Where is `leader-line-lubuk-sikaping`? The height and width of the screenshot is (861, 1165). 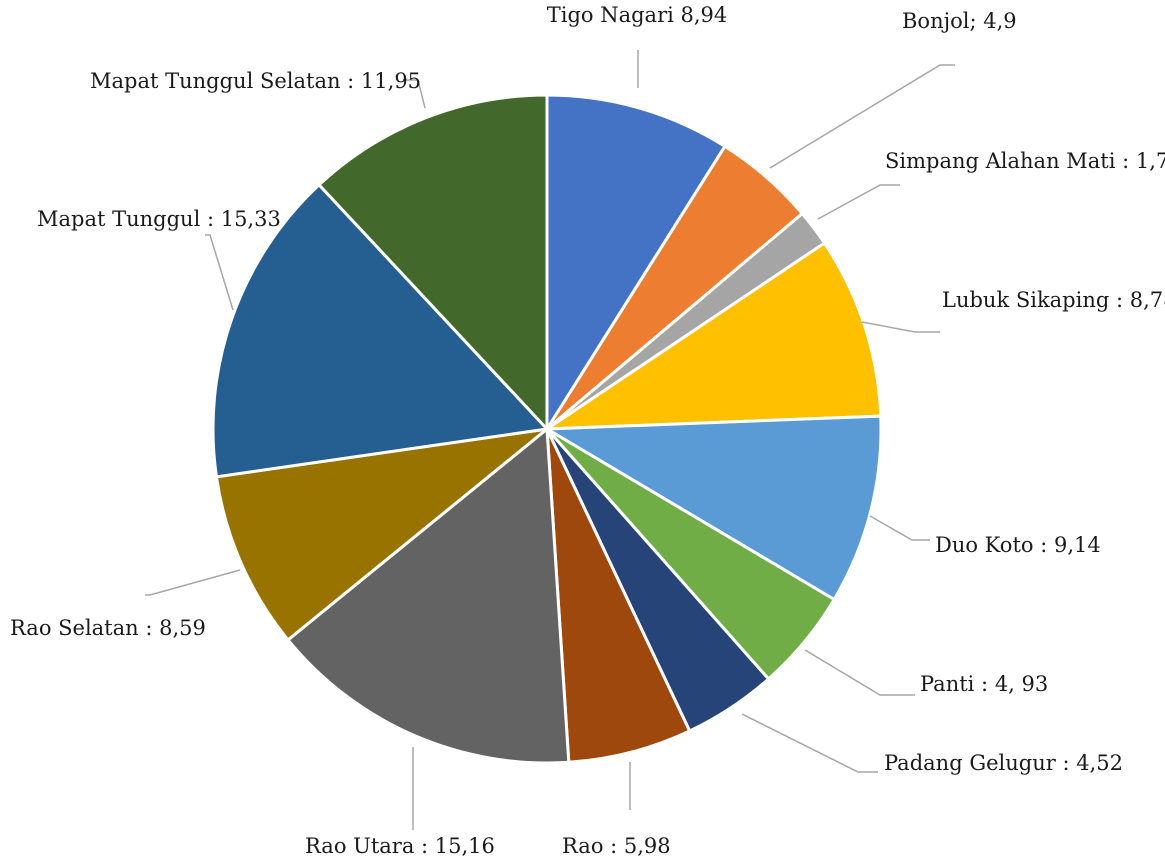 leader-line-lubuk-sikaping is located at coordinates (900, 327).